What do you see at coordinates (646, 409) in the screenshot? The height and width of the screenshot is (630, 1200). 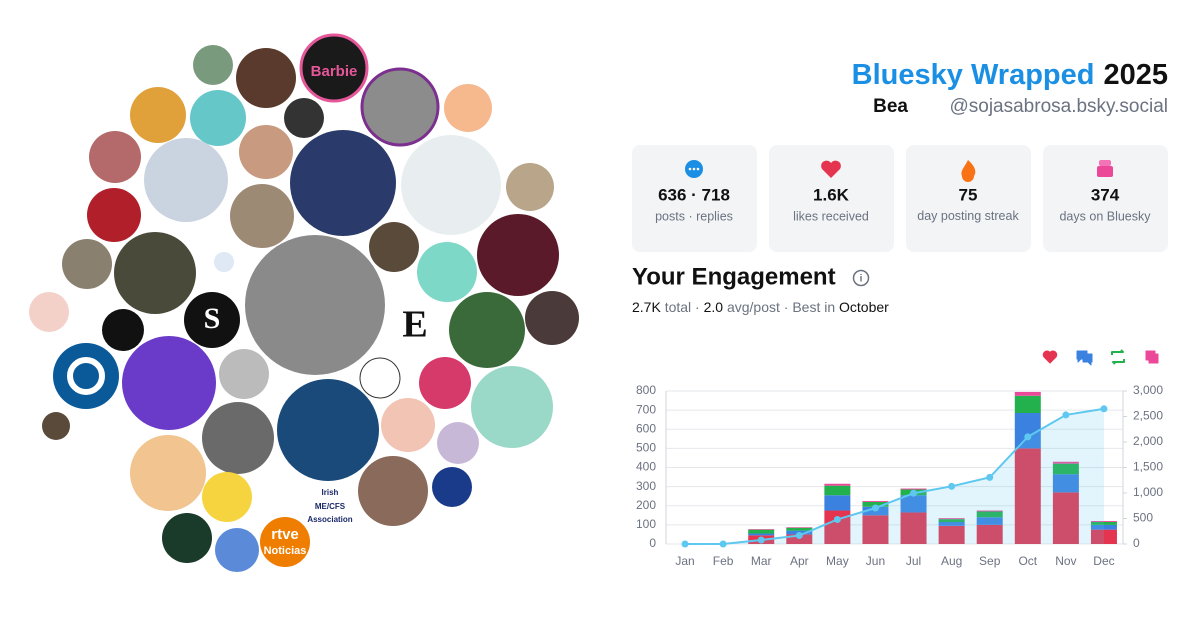 I see `y-tick-label: 700` at bounding box center [646, 409].